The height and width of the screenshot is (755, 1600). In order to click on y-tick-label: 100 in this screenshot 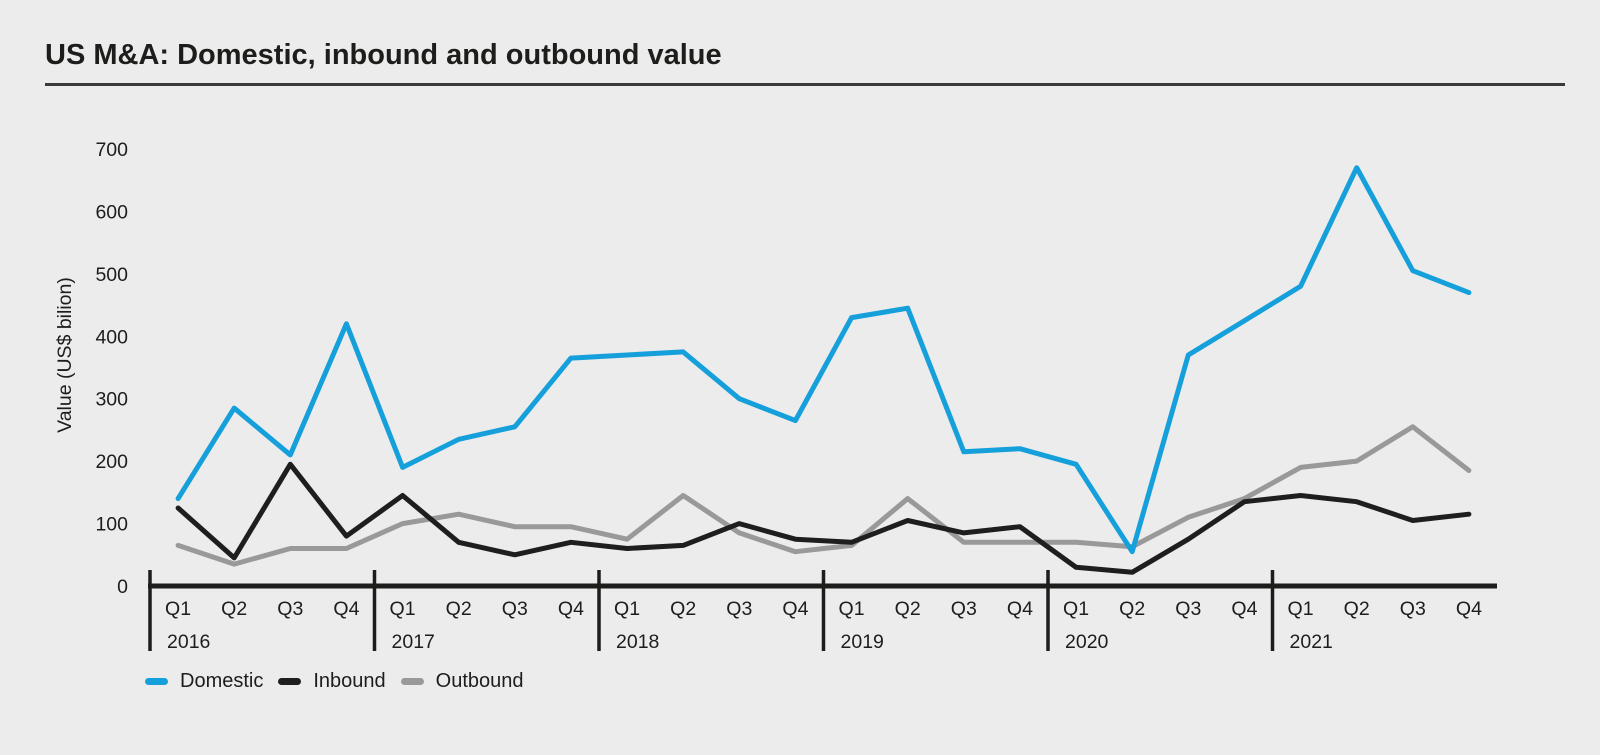, I will do `click(111, 525)`.